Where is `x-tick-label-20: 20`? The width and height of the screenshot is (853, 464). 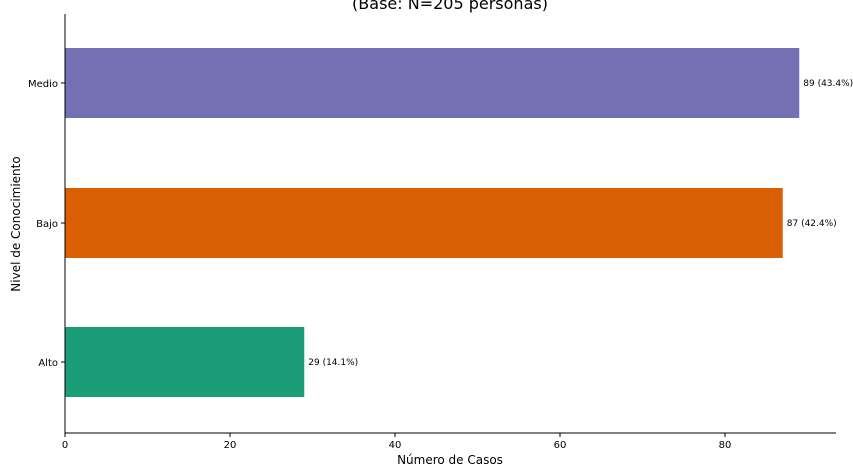
x-tick-label-20: 20 is located at coordinates (230, 445).